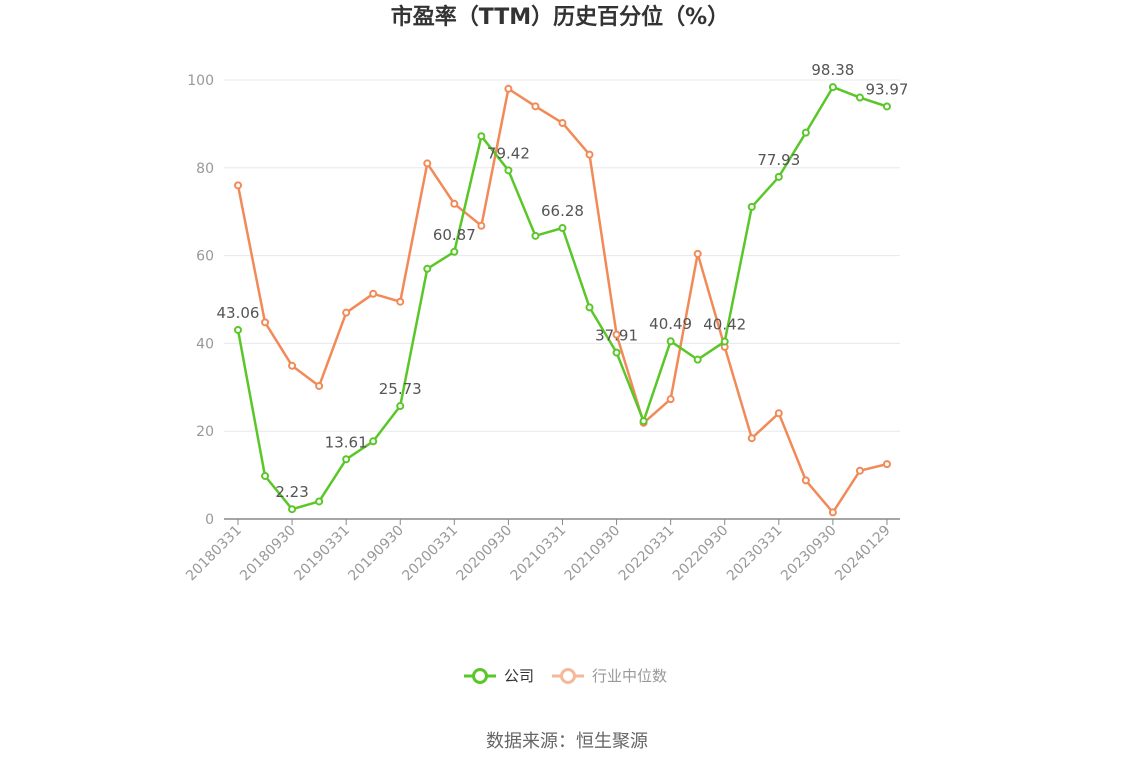 Image resolution: width=1134 pixels, height=766 pixels. I want to click on data-label: 40.49, so click(670, 324).